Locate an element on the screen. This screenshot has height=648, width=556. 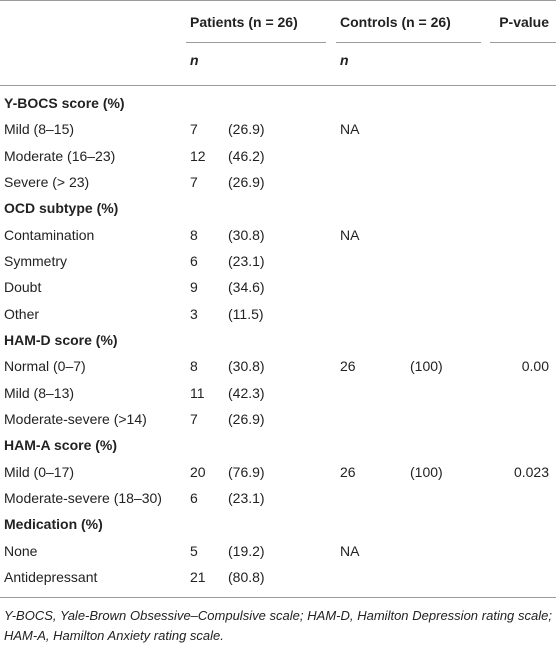
cell: 11 is located at coordinates (197, 392).